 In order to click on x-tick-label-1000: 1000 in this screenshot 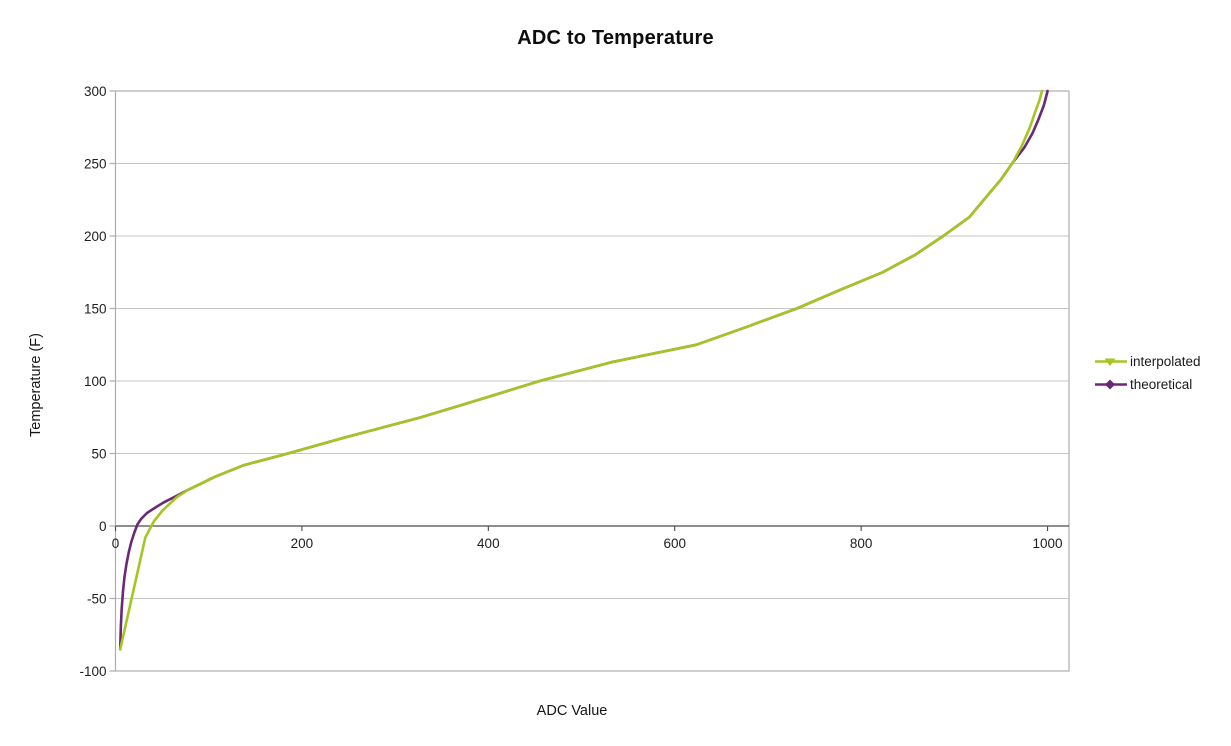, I will do `click(1048, 543)`.